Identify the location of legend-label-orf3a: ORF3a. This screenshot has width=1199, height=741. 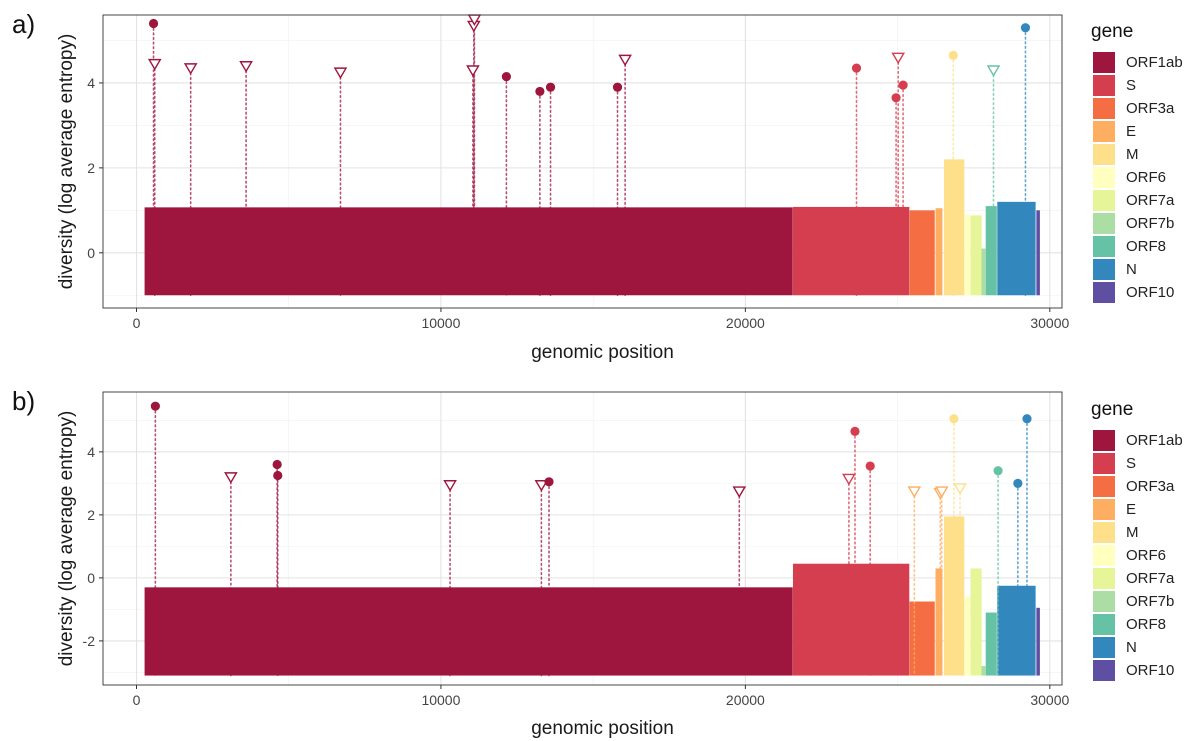
(1150, 486).